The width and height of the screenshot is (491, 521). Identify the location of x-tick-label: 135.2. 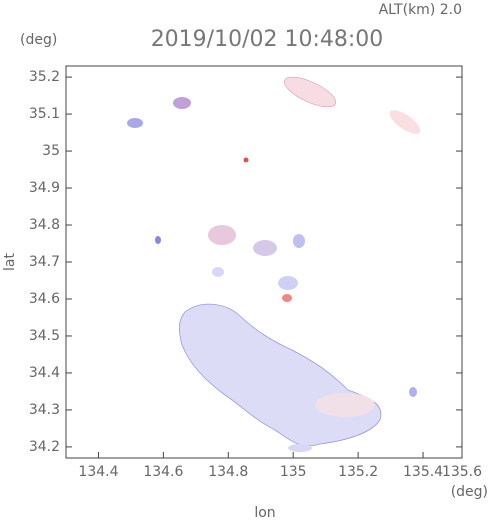
(358, 472).